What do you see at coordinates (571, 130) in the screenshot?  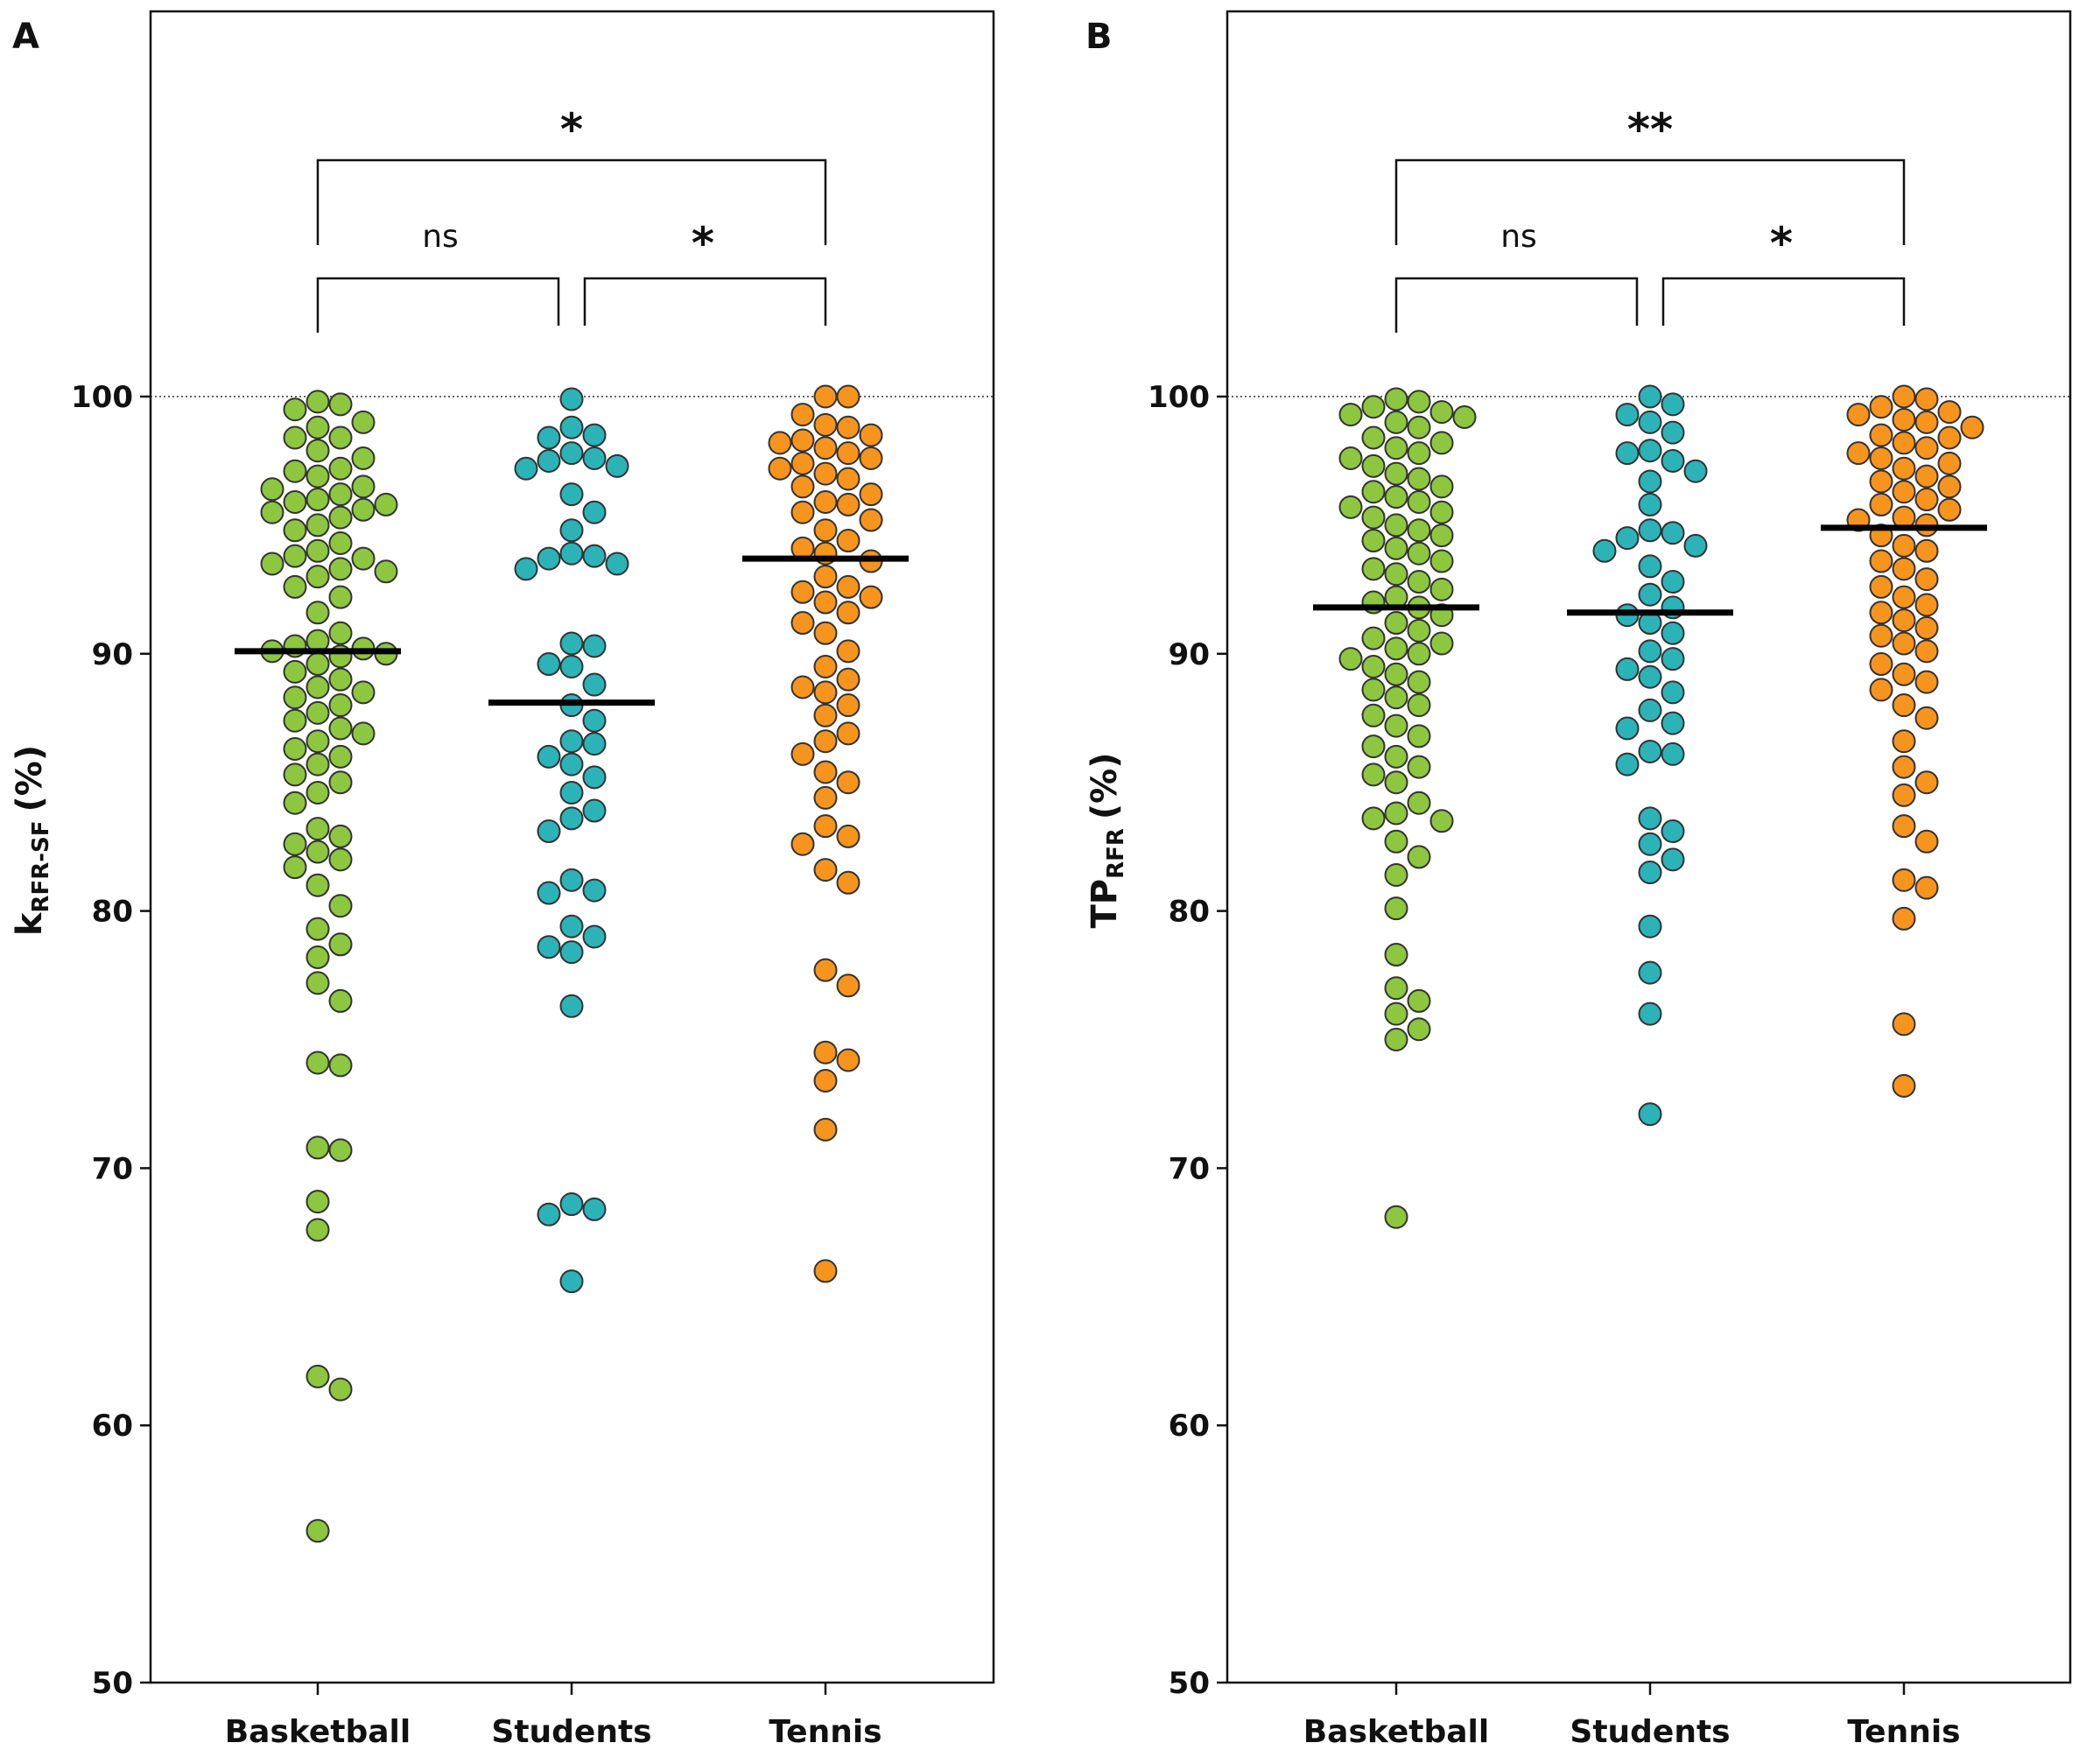 I see `significance-label-basketball-tennis: *` at bounding box center [571, 130].